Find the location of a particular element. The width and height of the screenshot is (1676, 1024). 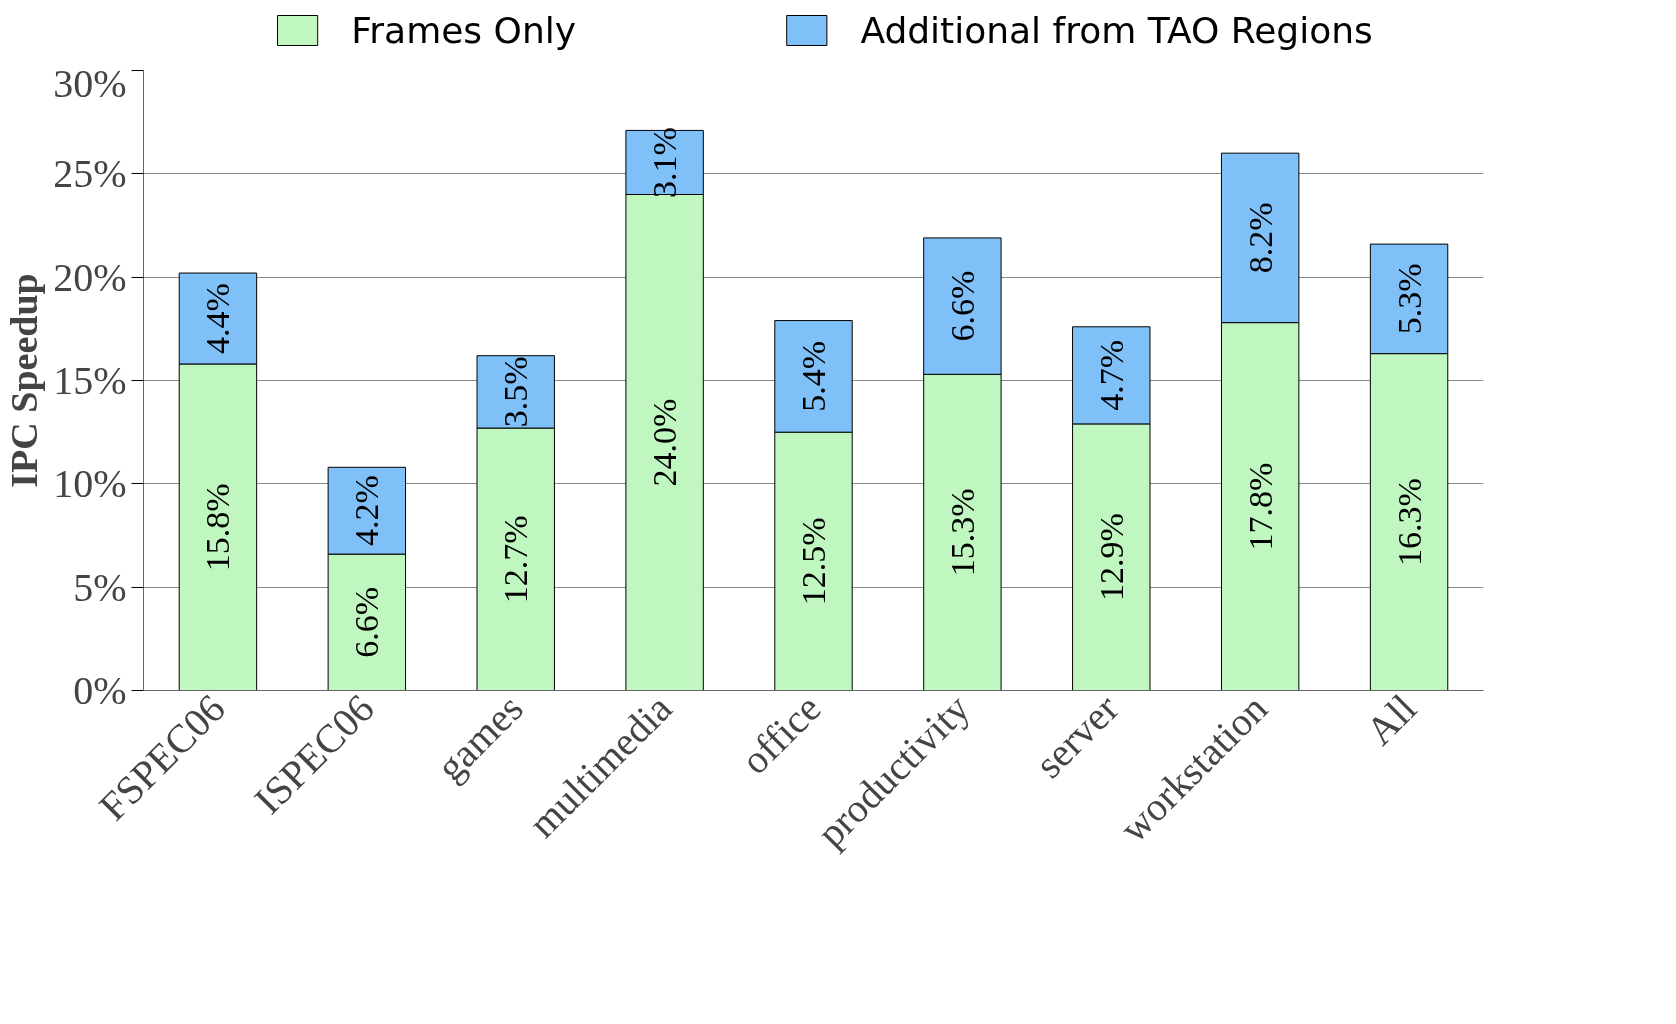

data-label: 16.3% is located at coordinates (1409, 522).